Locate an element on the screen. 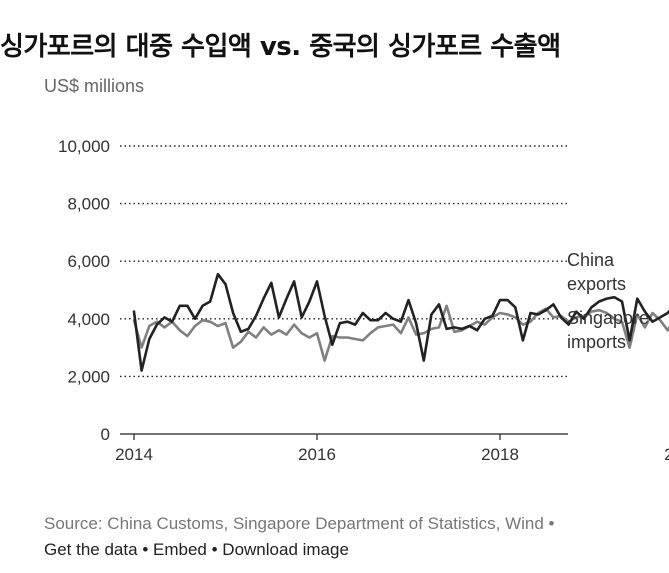 The height and width of the screenshot is (573, 669). chart-title: 싱가포르의 대중 수입액 vs. 중국의 싱가포르 수출액 is located at coordinates (280, 47).